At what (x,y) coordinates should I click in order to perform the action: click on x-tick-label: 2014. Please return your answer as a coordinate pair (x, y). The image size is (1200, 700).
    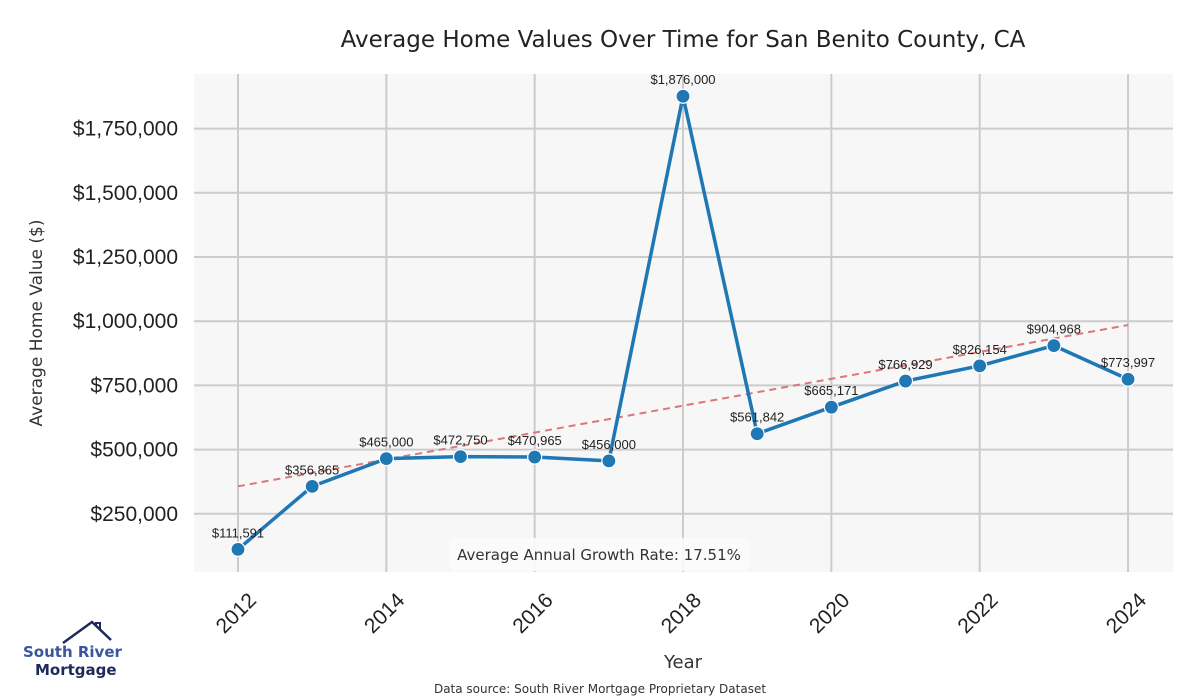
    Looking at the image, I should click on (385, 613).